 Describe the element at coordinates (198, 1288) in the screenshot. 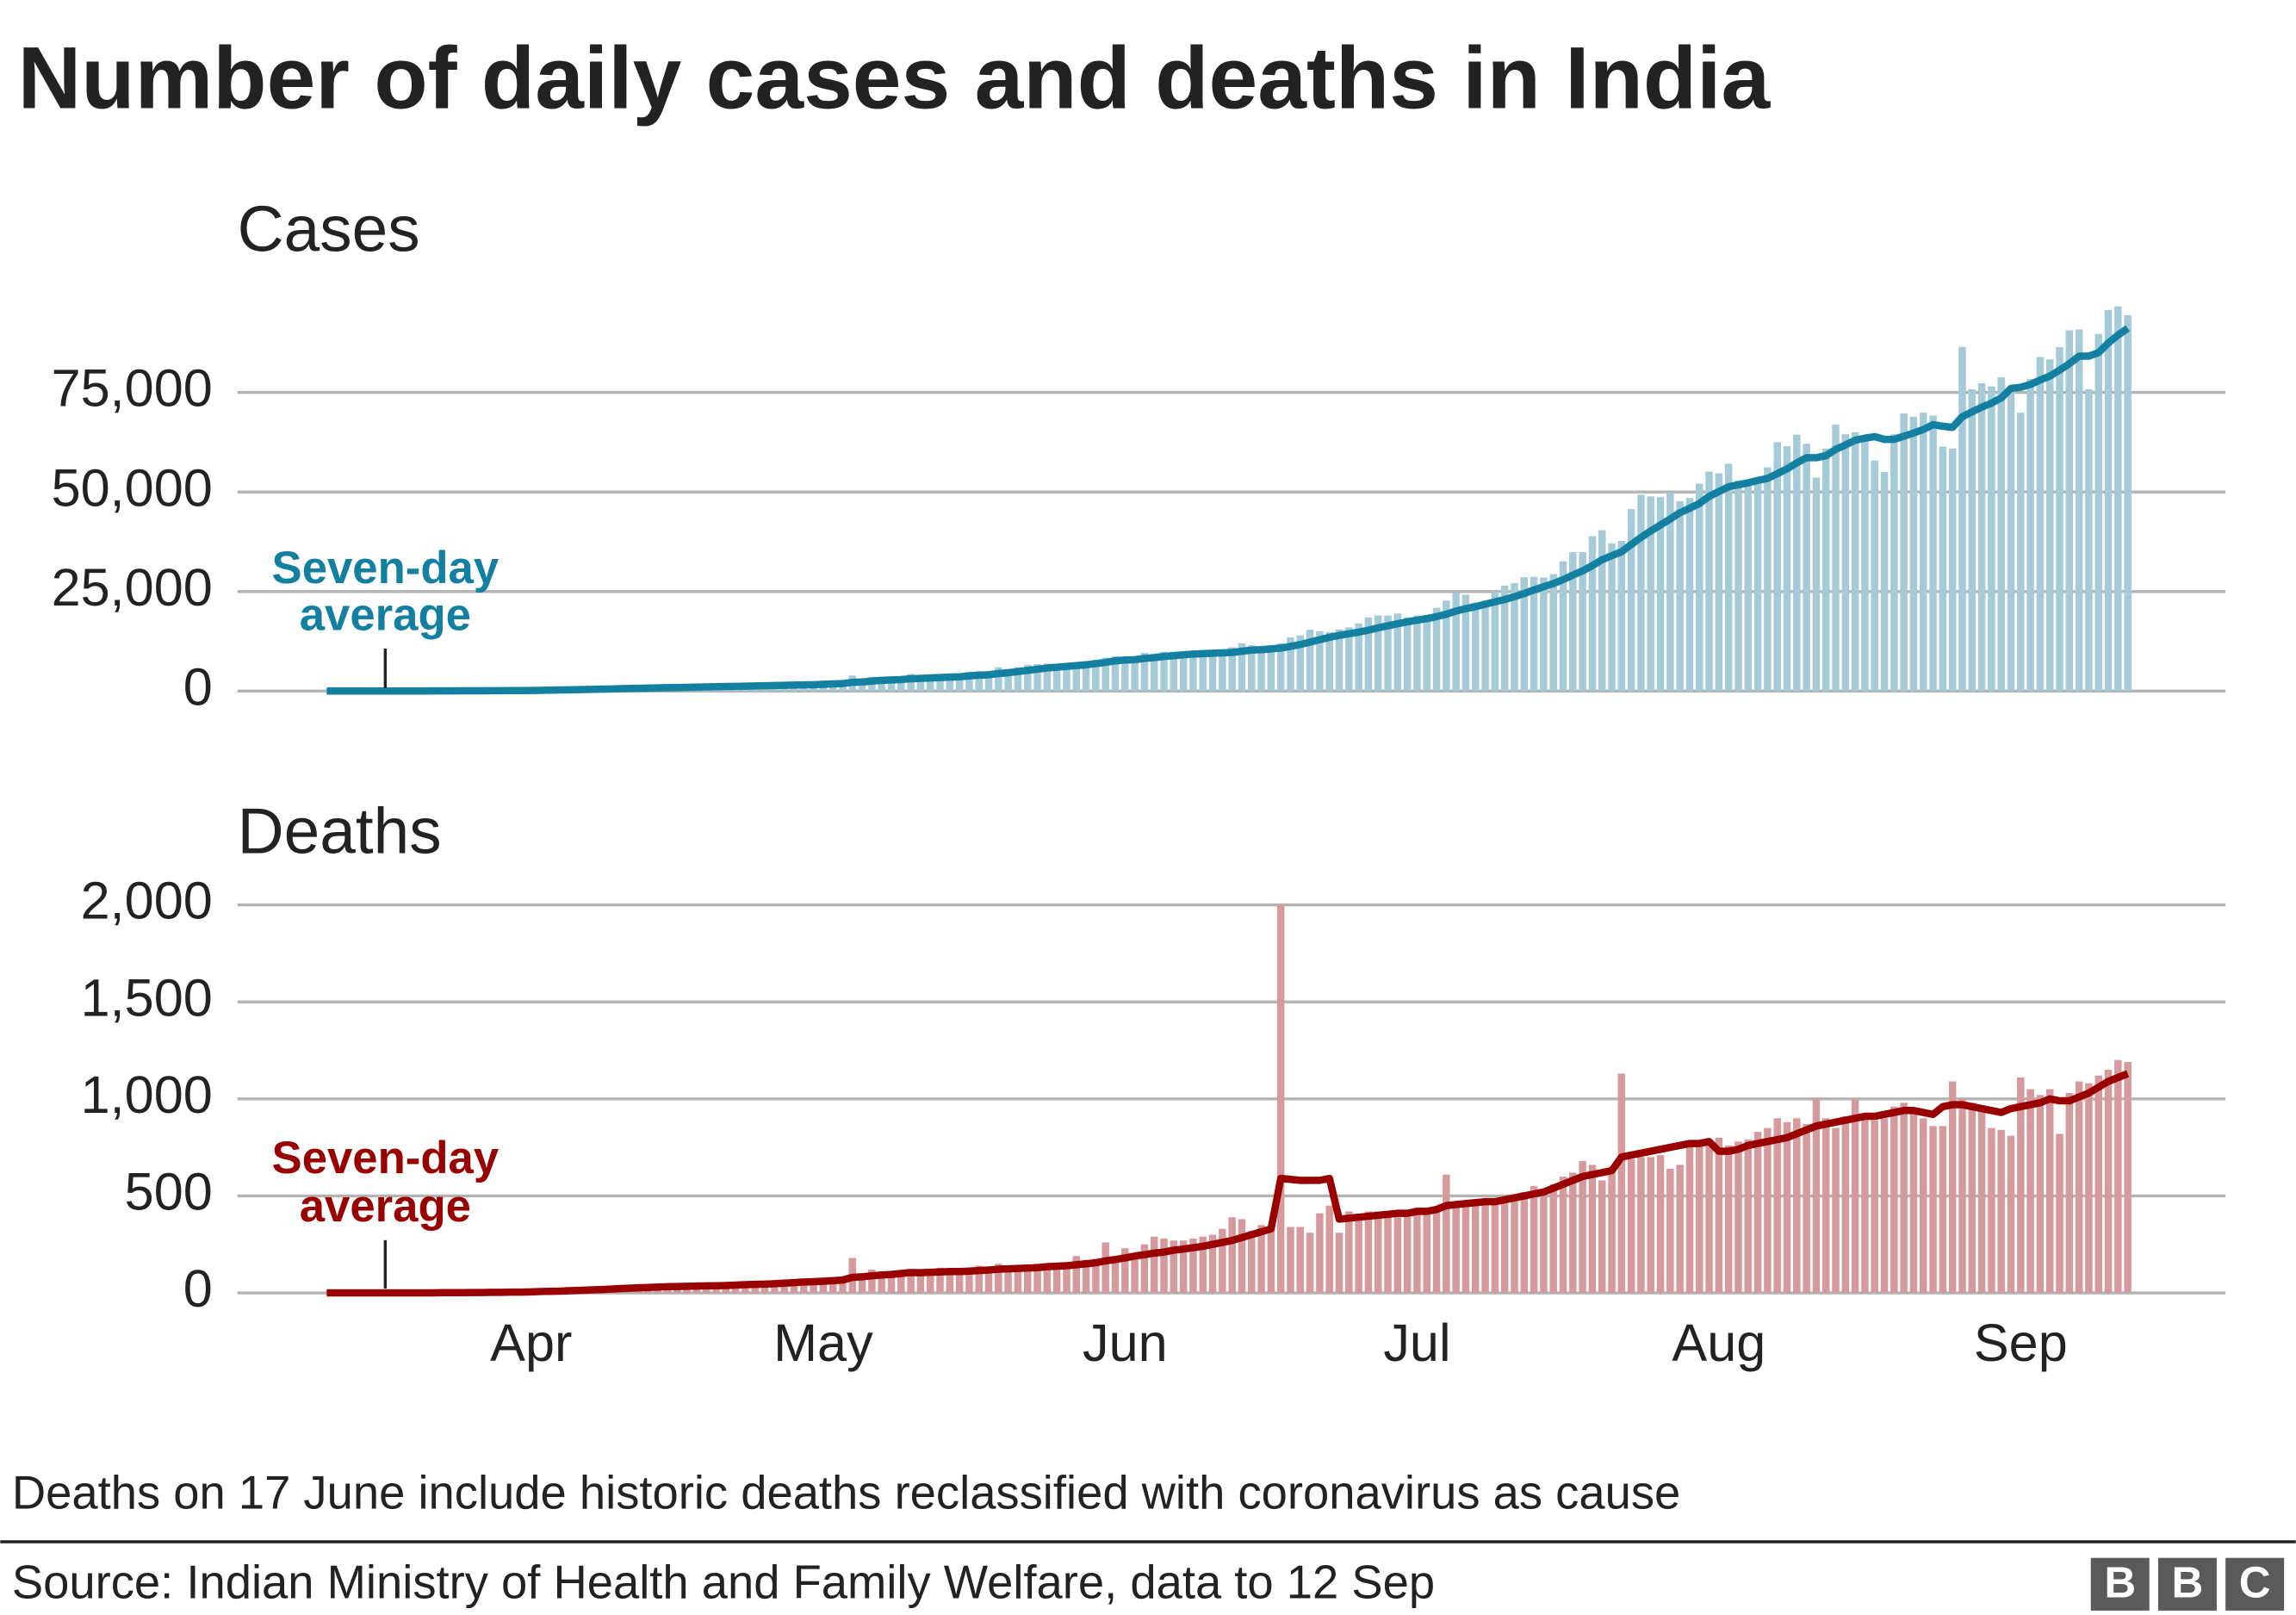

I see `y-tick-label: 0` at that location.